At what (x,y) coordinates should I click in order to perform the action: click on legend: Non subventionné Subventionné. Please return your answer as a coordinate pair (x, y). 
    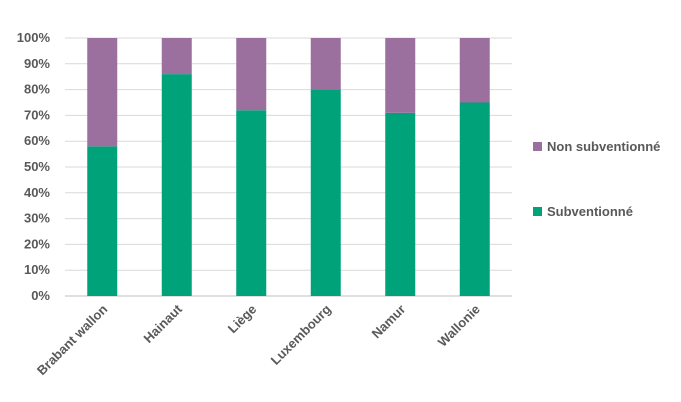
    Looking at the image, I should click on (596, 179).